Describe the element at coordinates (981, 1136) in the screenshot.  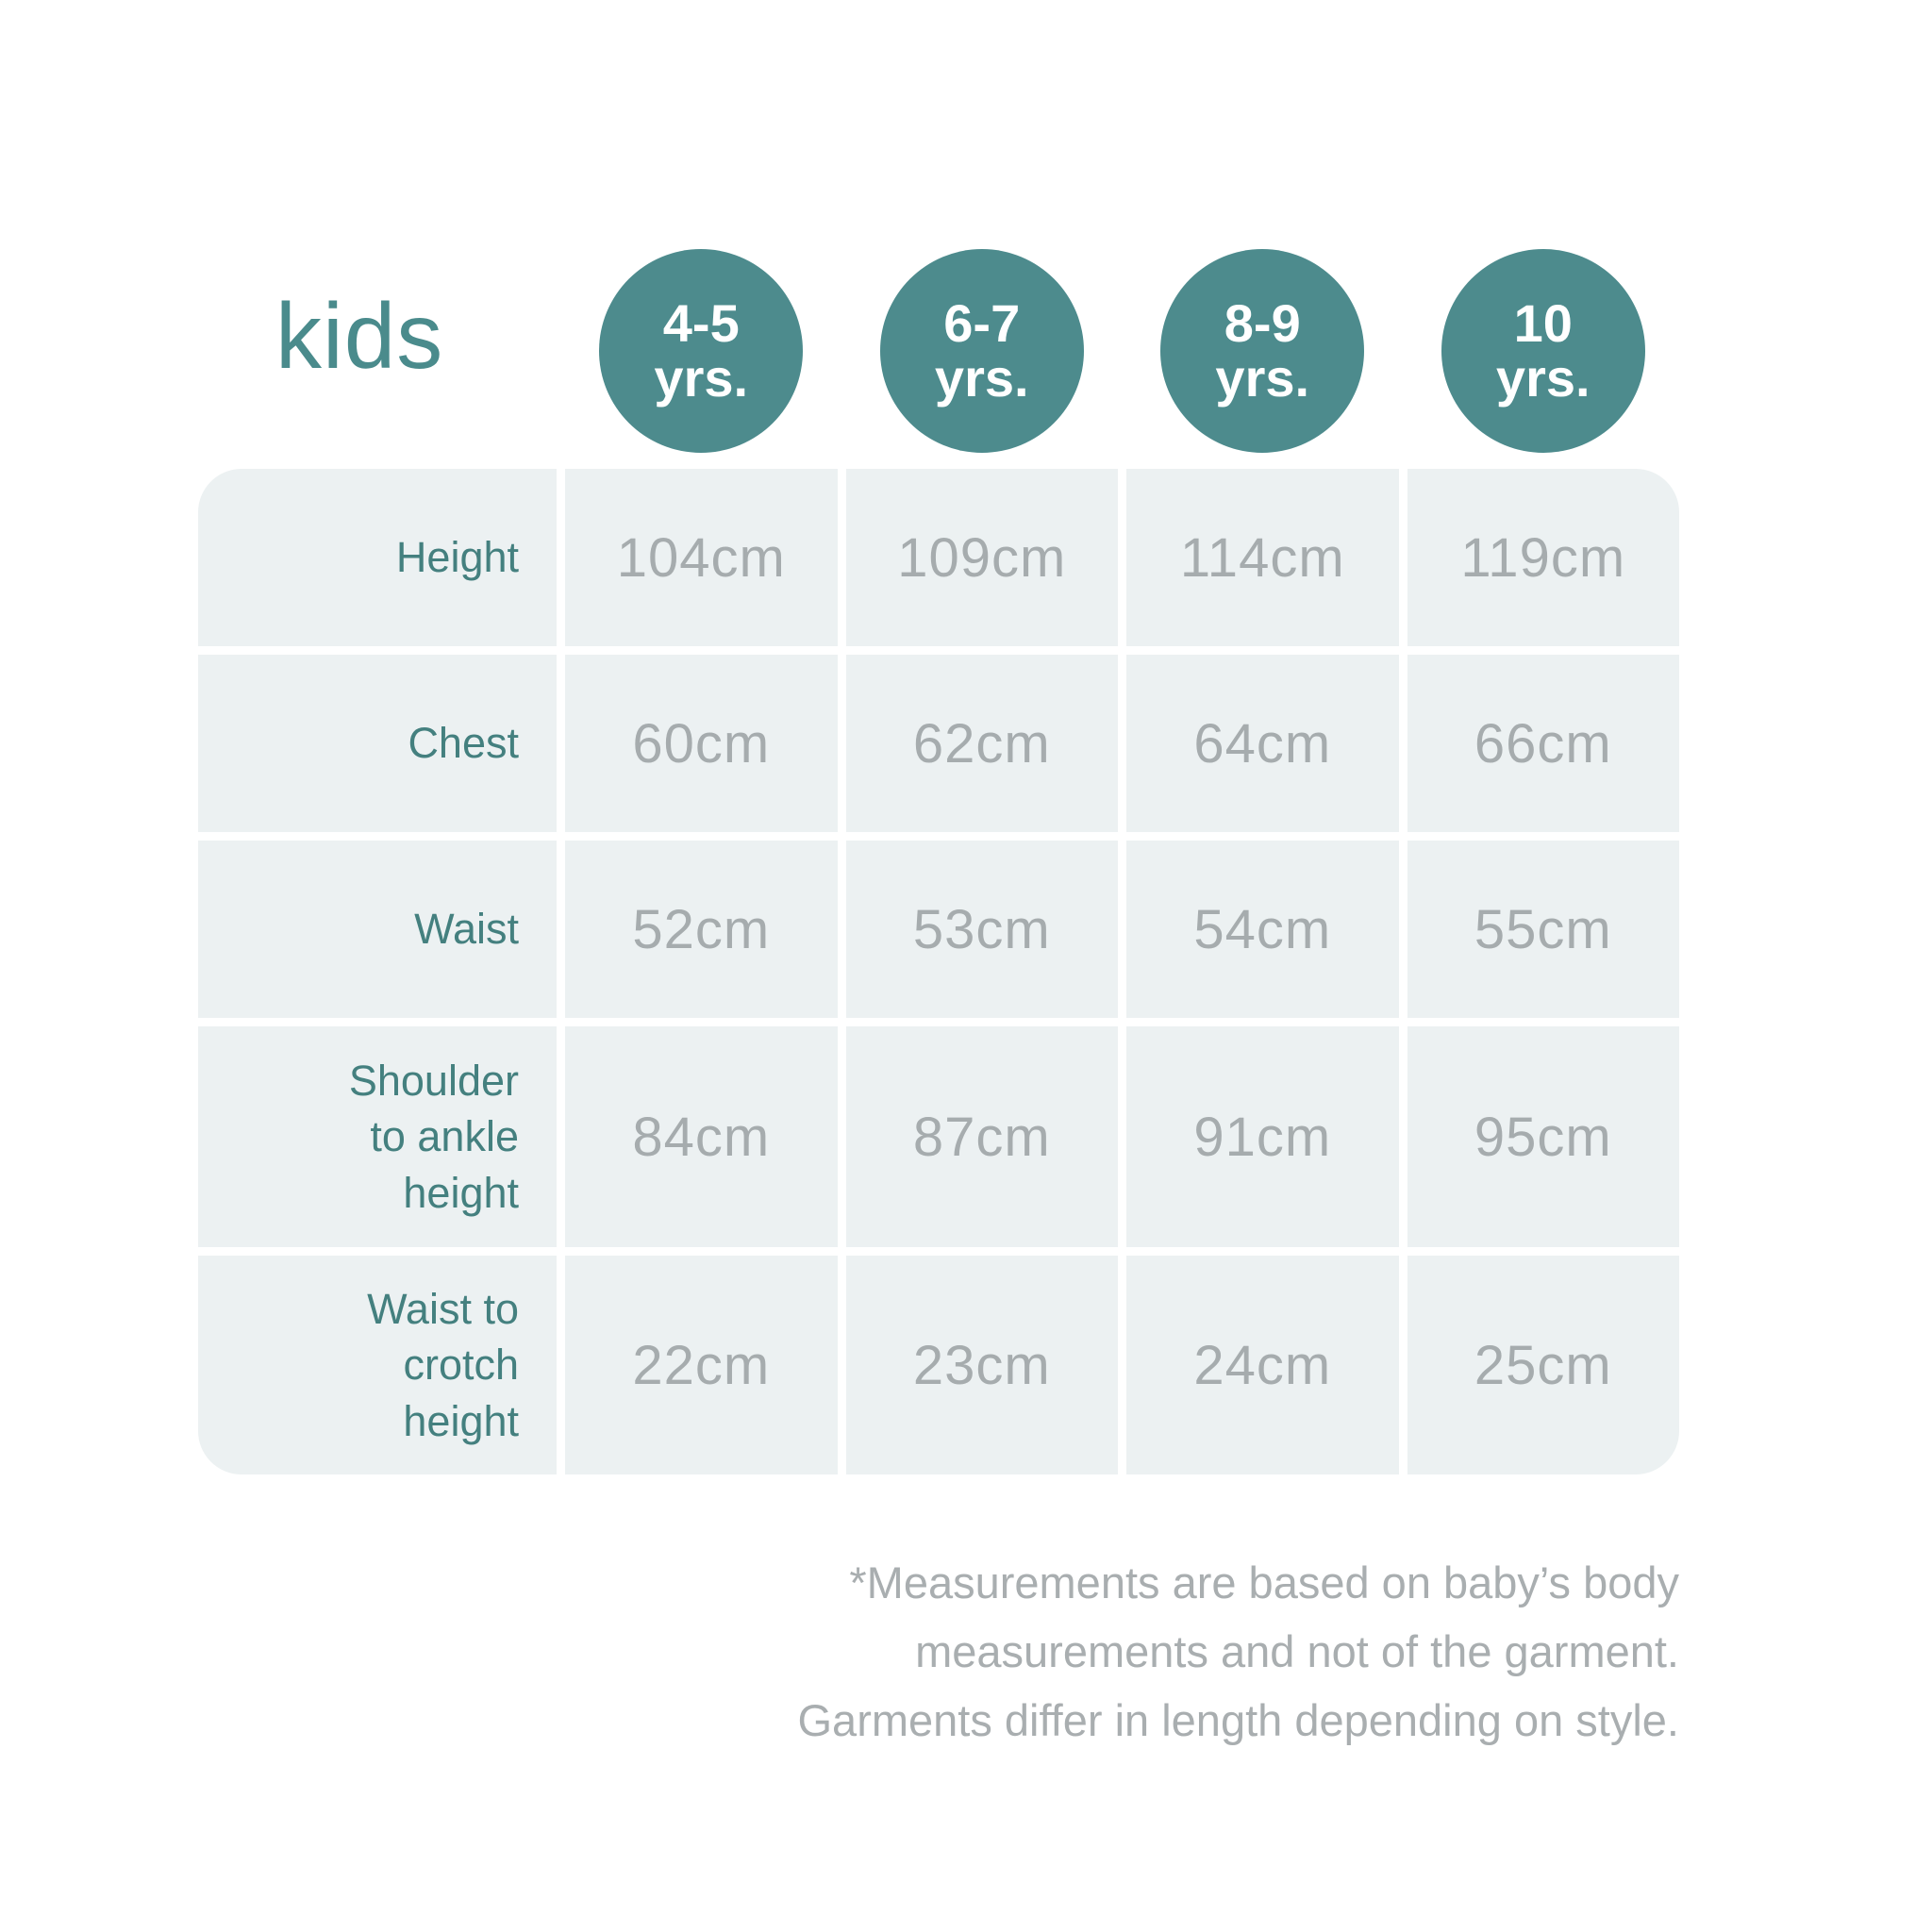
I see `size-value: 87cm` at that location.